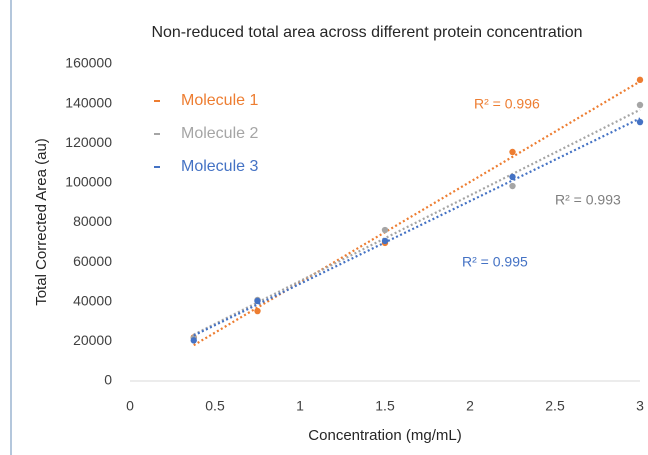  I want to click on x-tick-label: 3, so click(640, 406).